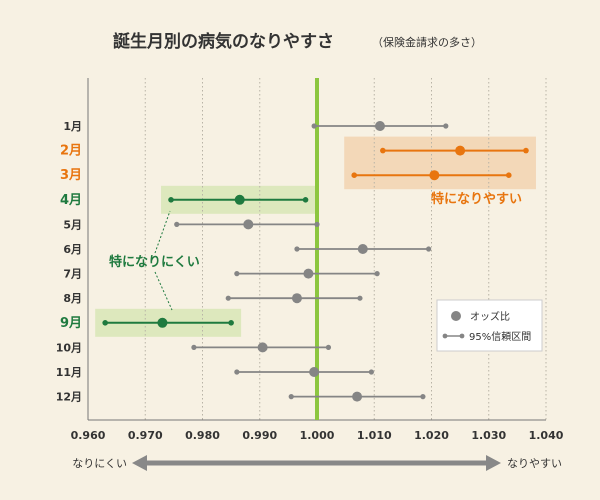 Image resolution: width=600 pixels, height=500 pixels. Describe the element at coordinates (71, 323) in the screenshot. I see `month-label: 9月` at that location.